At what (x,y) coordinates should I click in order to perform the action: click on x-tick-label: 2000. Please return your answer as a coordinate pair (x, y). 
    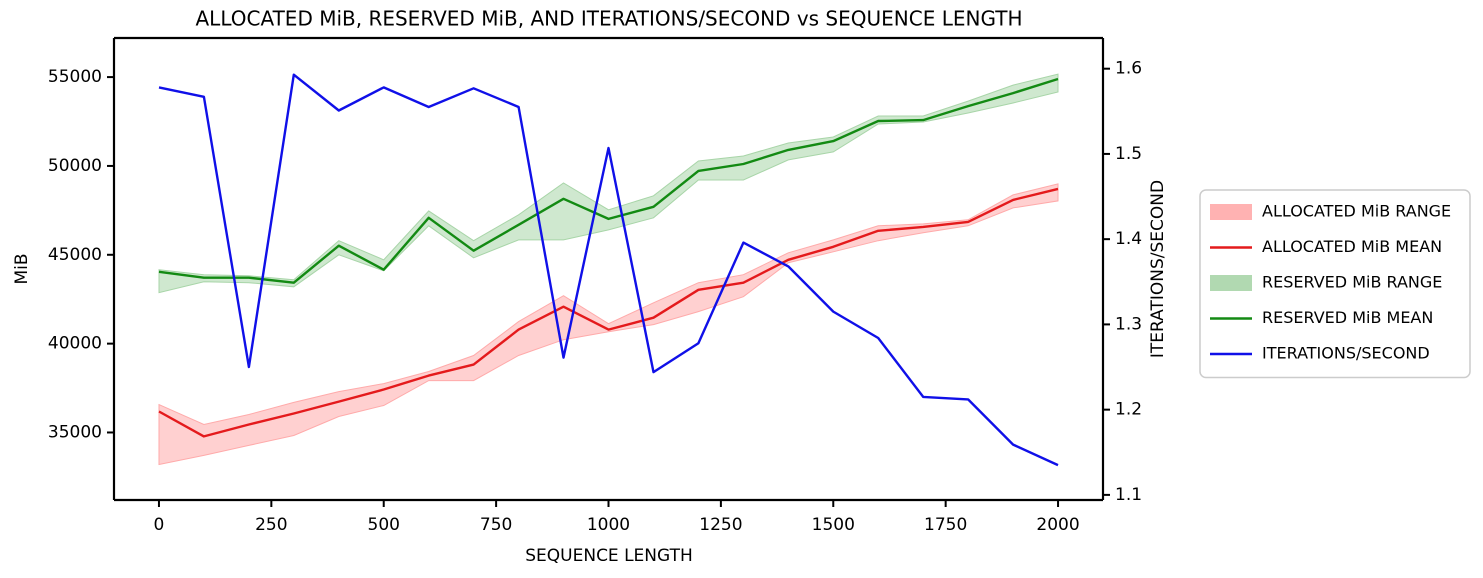
    Looking at the image, I should click on (1057, 525).